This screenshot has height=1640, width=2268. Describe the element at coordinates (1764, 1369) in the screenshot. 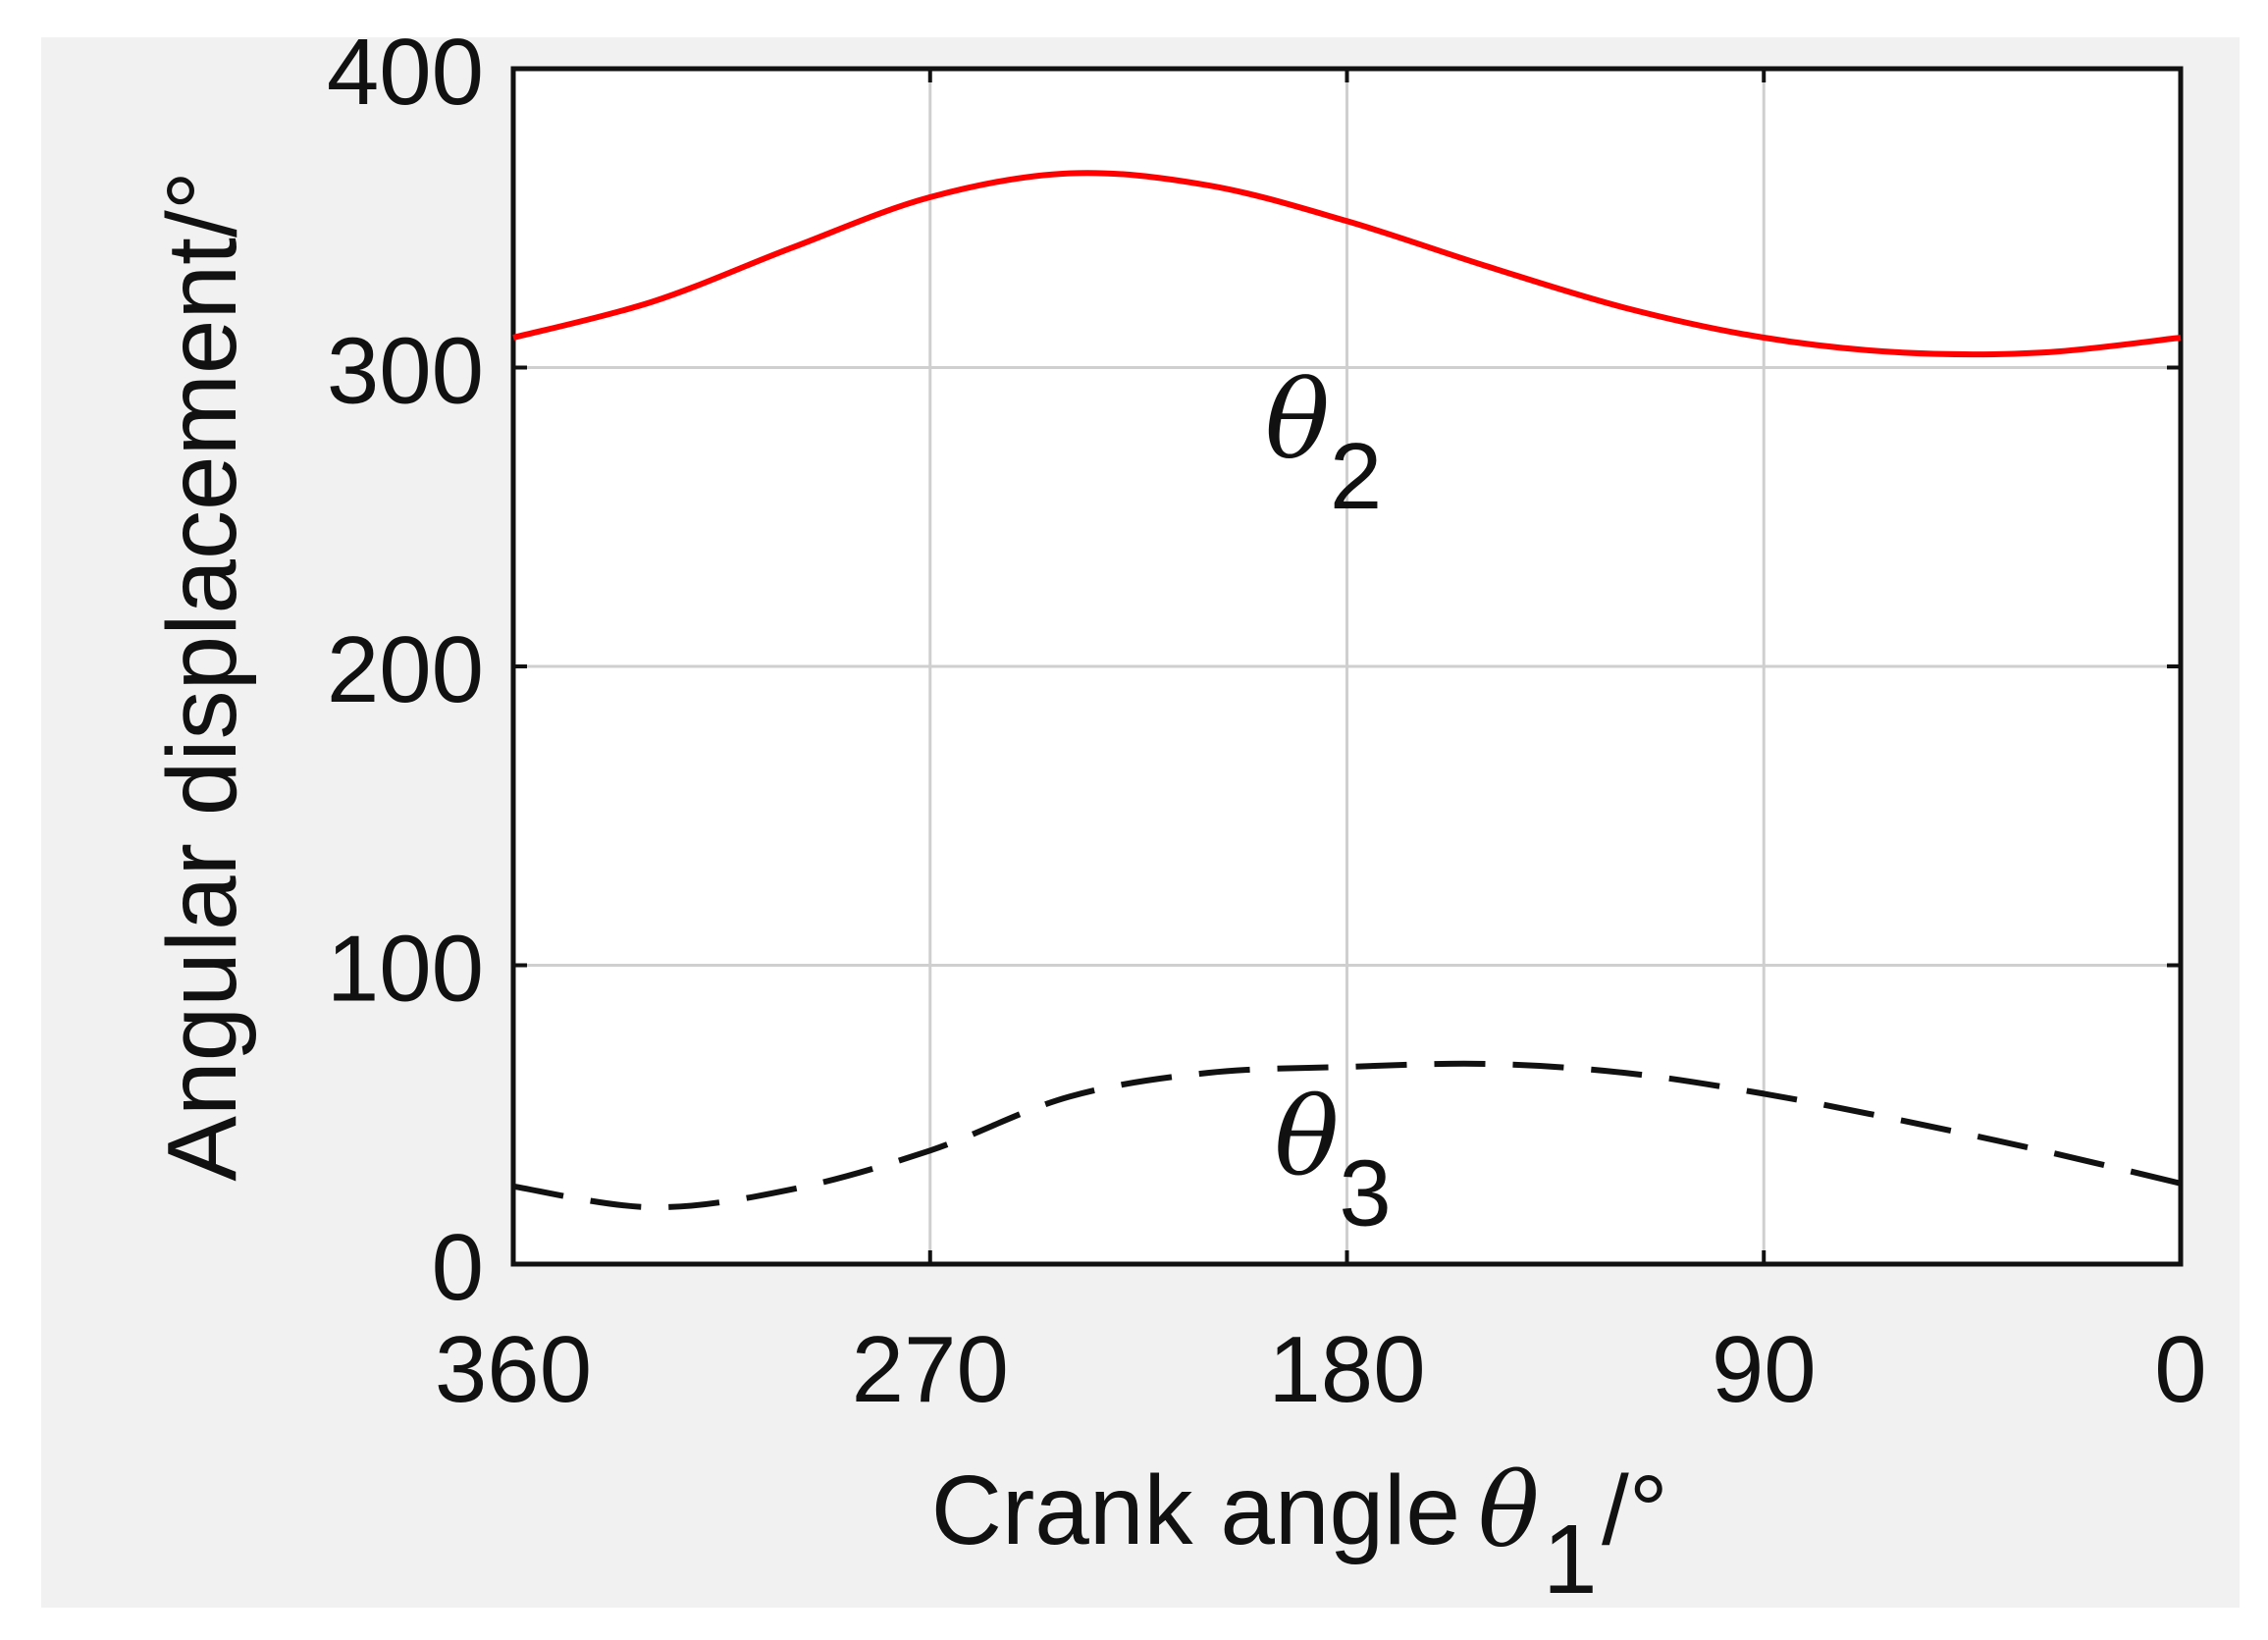

I see `x-tick-label-90: 90` at that location.